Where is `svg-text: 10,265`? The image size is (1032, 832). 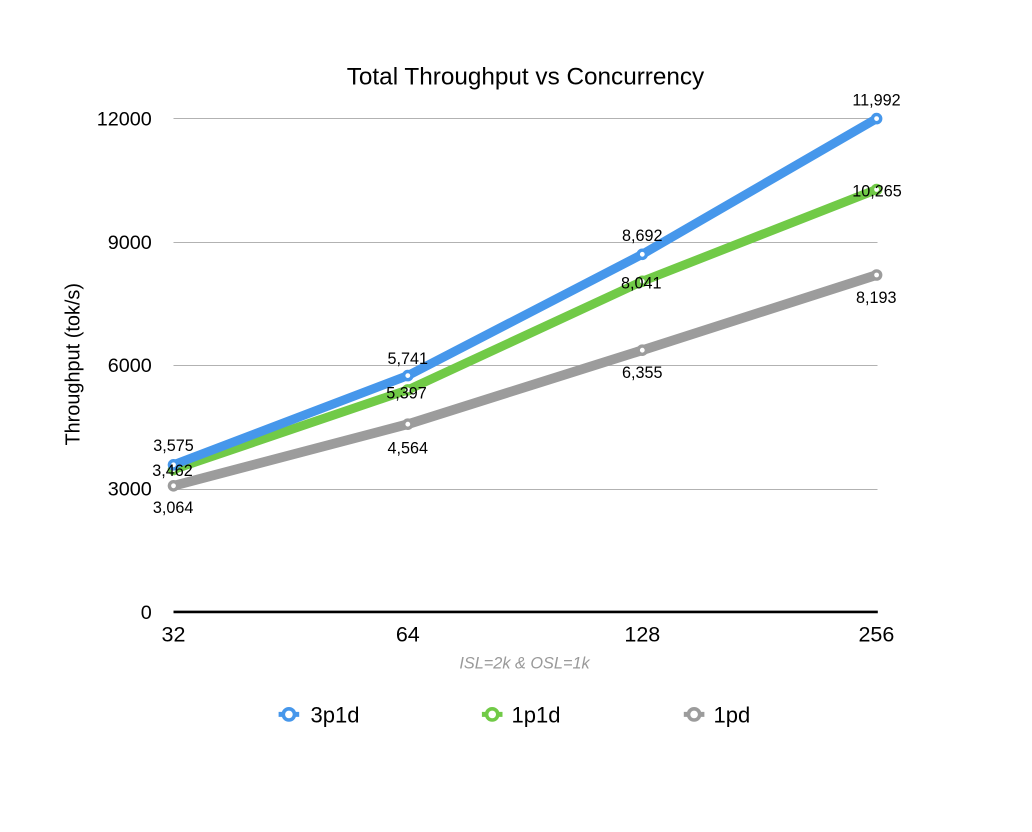
svg-text: 10,265 is located at coordinates (877, 191).